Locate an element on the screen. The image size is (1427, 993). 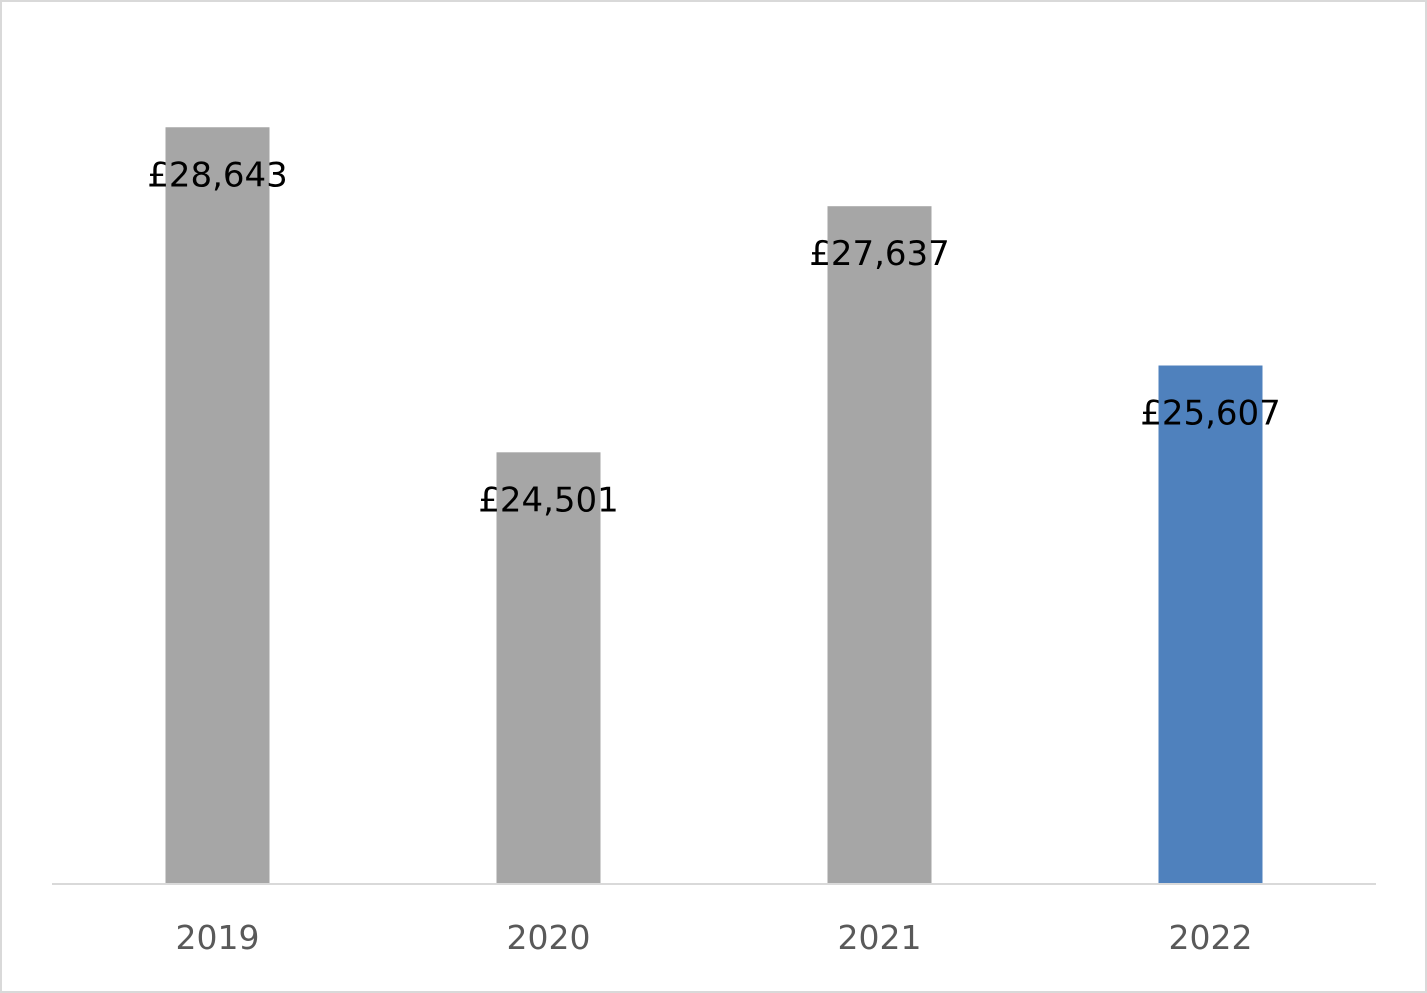
x-tick-label-2019: 2019 is located at coordinates (218, 937).